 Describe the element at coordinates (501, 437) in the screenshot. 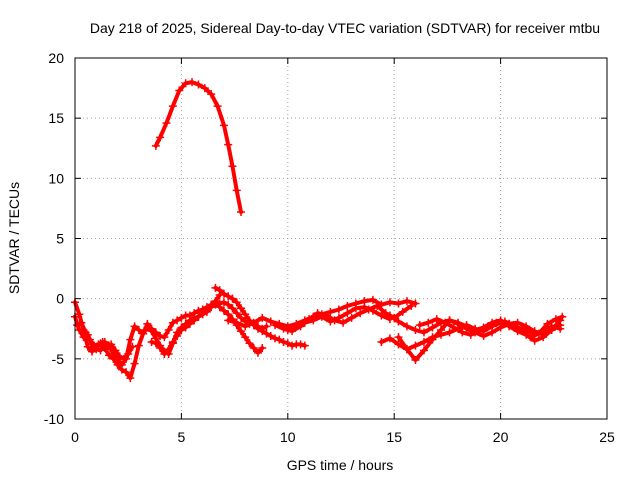

I see `x-tick-label: 20` at that location.